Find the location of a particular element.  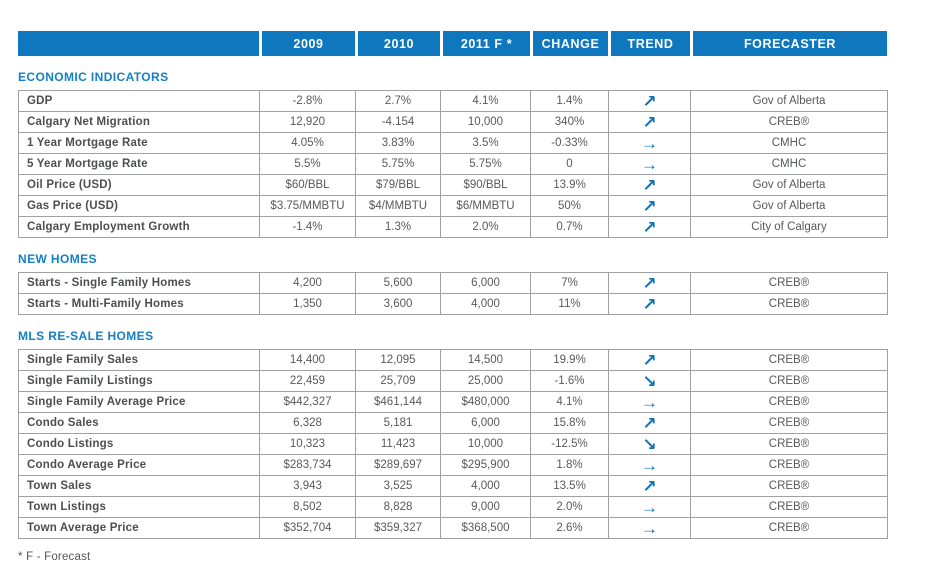

change-cell: 0 is located at coordinates (569, 164).